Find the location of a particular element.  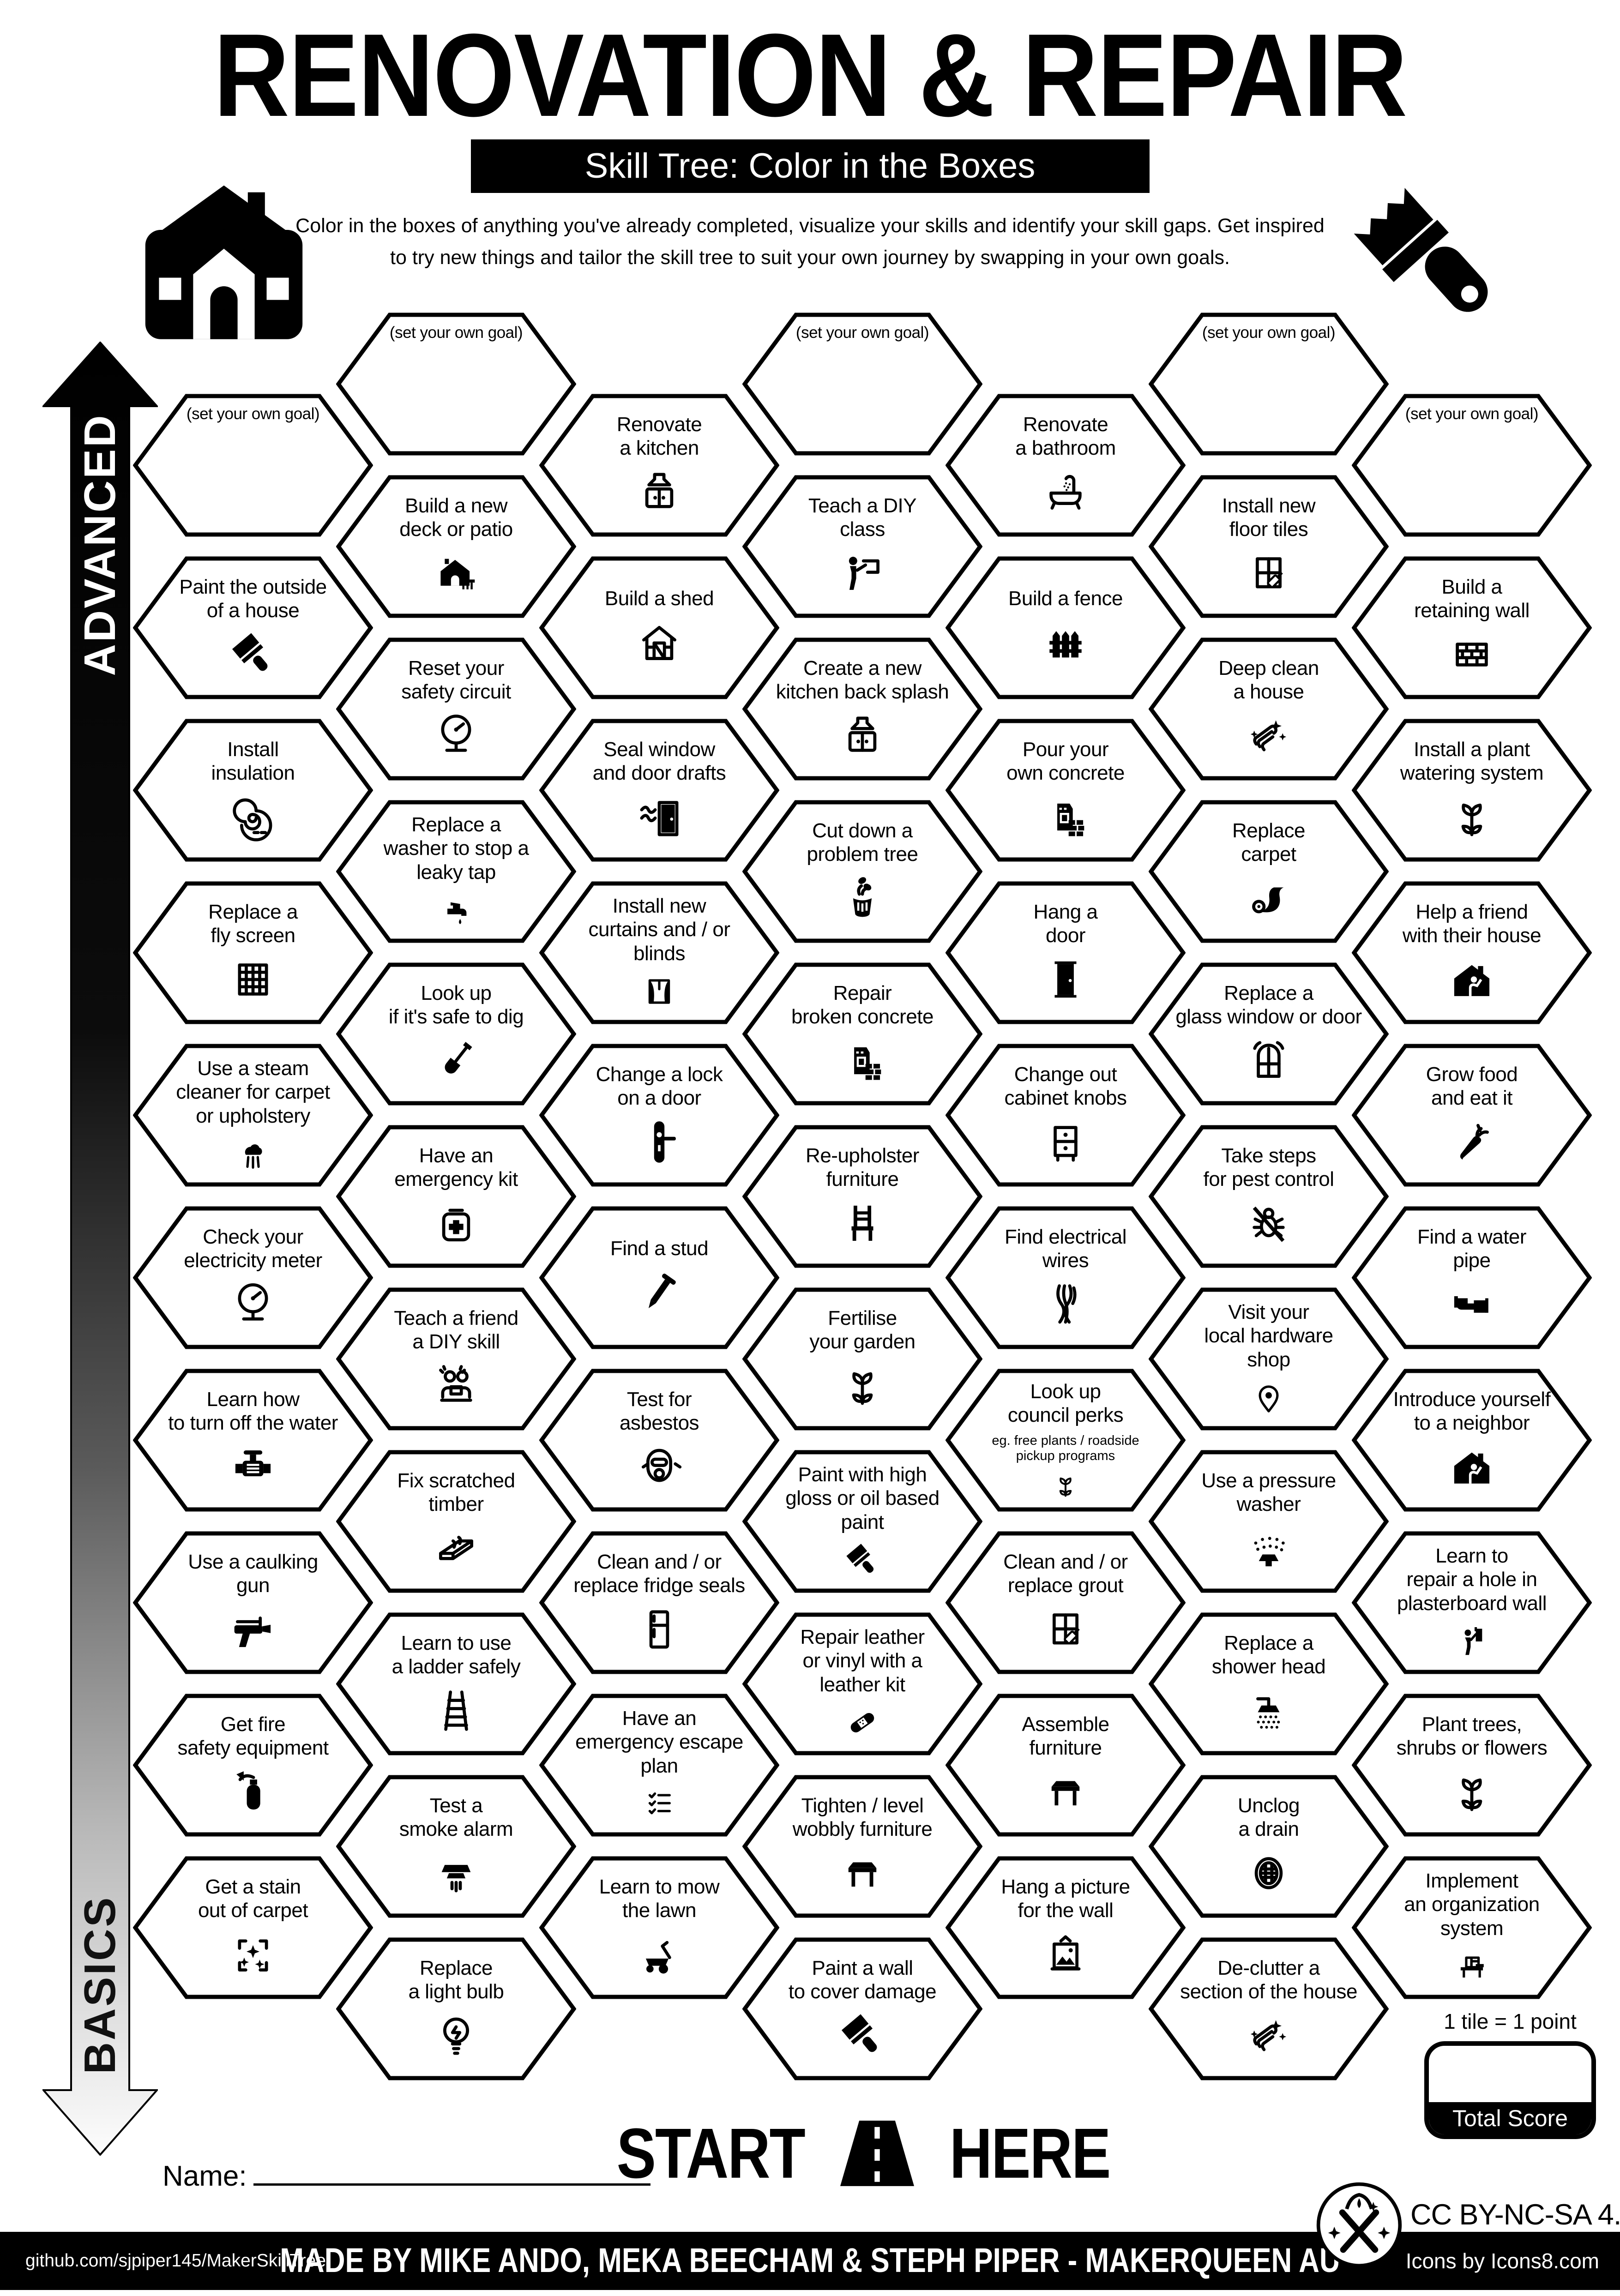

tile-use-a-caulking-gun: Use a caulking gun is located at coordinates (253, 1602).